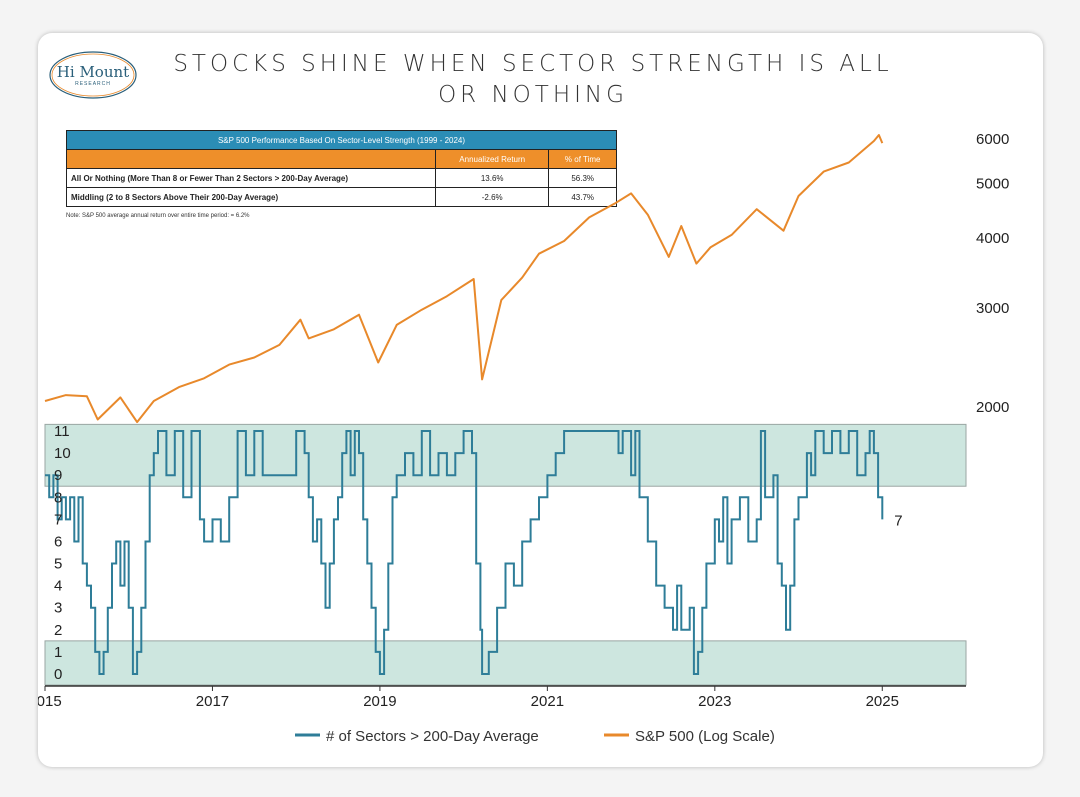 The width and height of the screenshot is (1080, 797). What do you see at coordinates (212, 701) in the screenshot?
I see `x-tick-label: 2017` at bounding box center [212, 701].